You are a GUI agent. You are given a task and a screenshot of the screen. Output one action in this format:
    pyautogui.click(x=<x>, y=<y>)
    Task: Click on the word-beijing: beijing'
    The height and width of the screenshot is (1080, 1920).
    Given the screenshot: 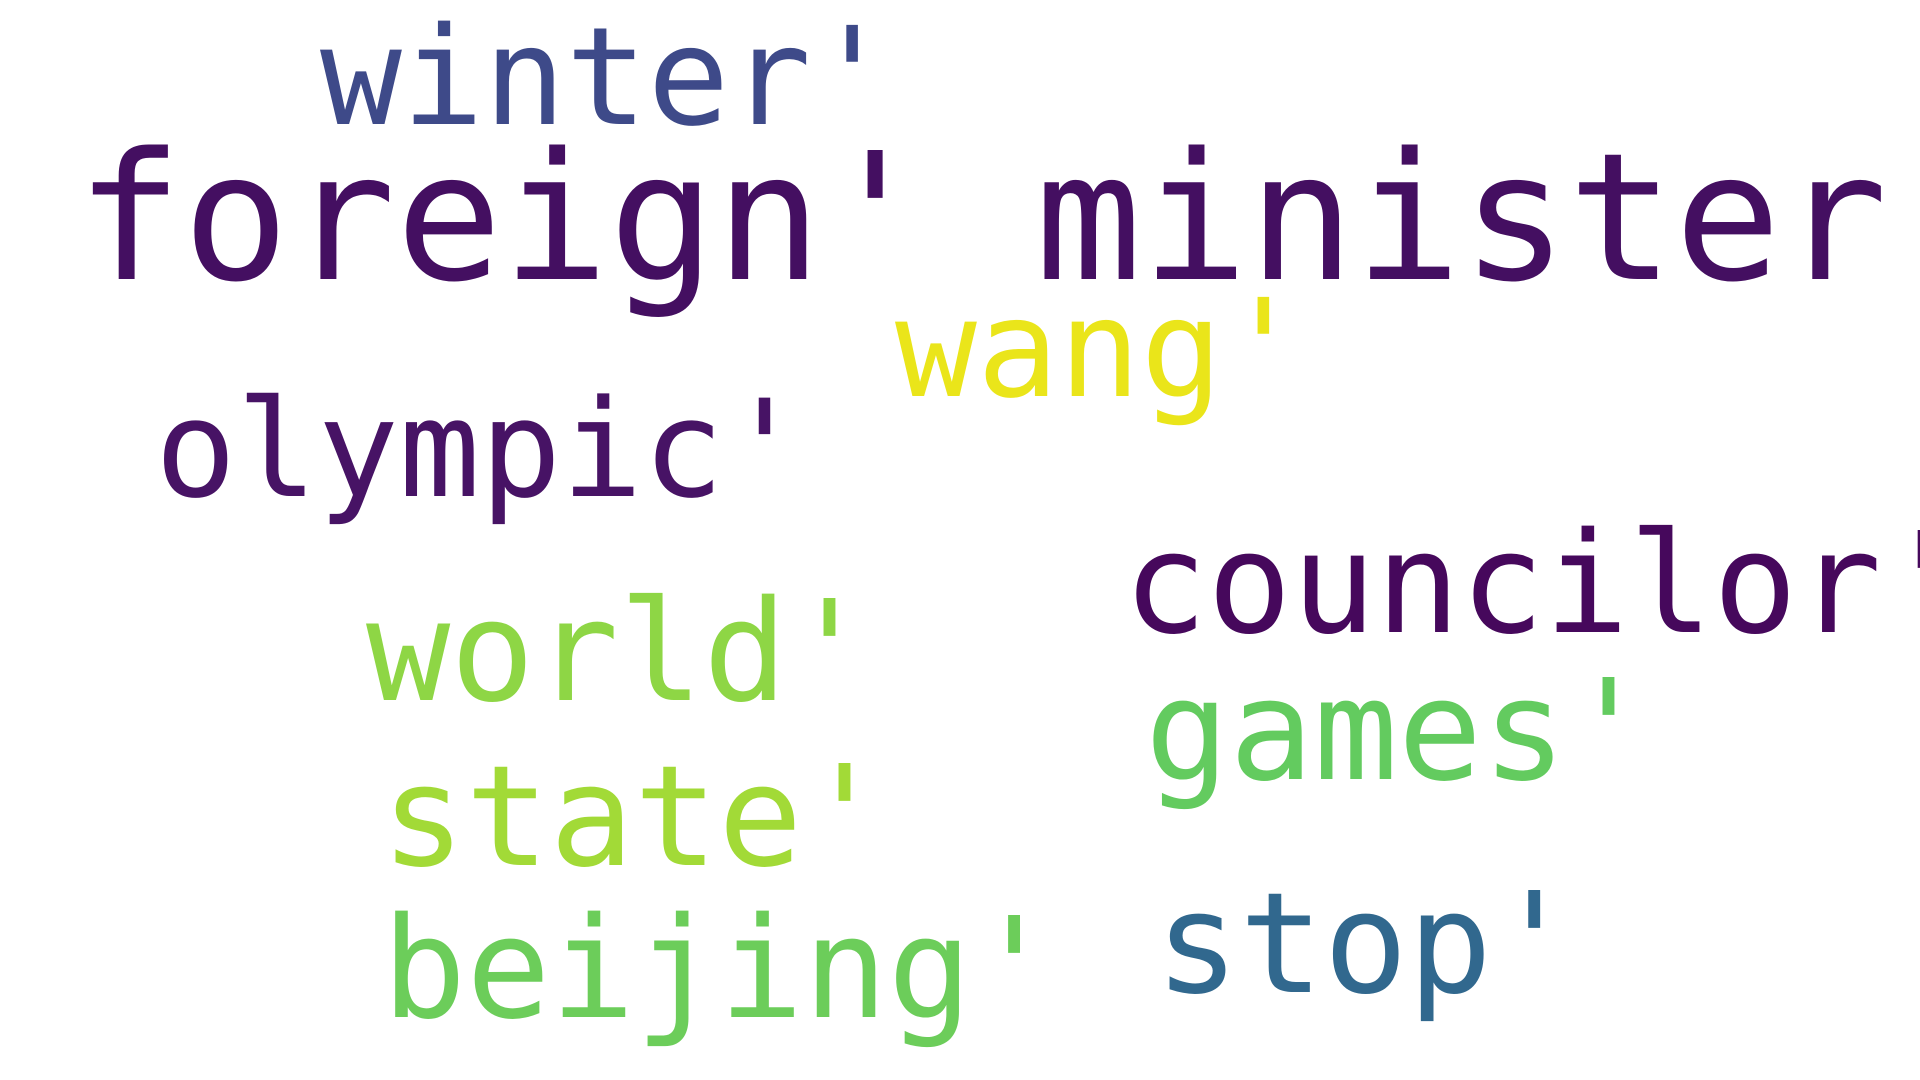 What is the action you would take?
    pyautogui.click(x=719, y=969)
    